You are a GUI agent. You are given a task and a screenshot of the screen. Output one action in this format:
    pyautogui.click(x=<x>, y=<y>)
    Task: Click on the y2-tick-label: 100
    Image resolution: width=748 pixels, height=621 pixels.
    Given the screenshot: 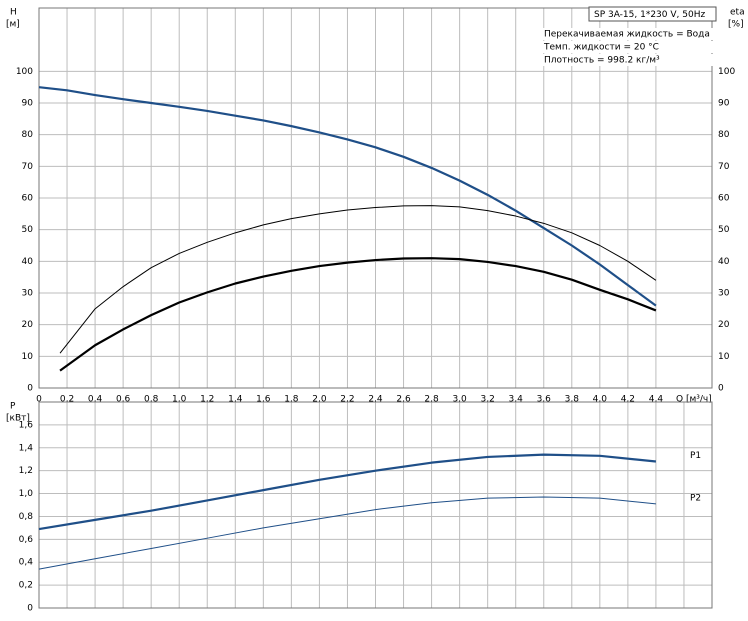 What is the action you would take?
    pyautogui.click(x=726, y=72)
    